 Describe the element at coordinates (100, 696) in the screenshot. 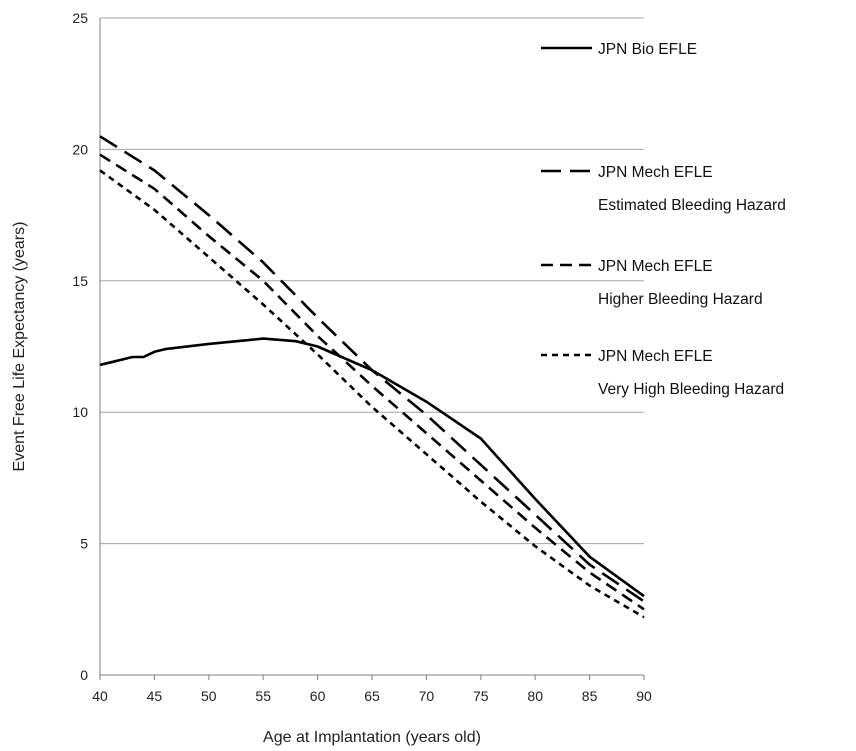

I see `x-tick-label: 40` at that location.